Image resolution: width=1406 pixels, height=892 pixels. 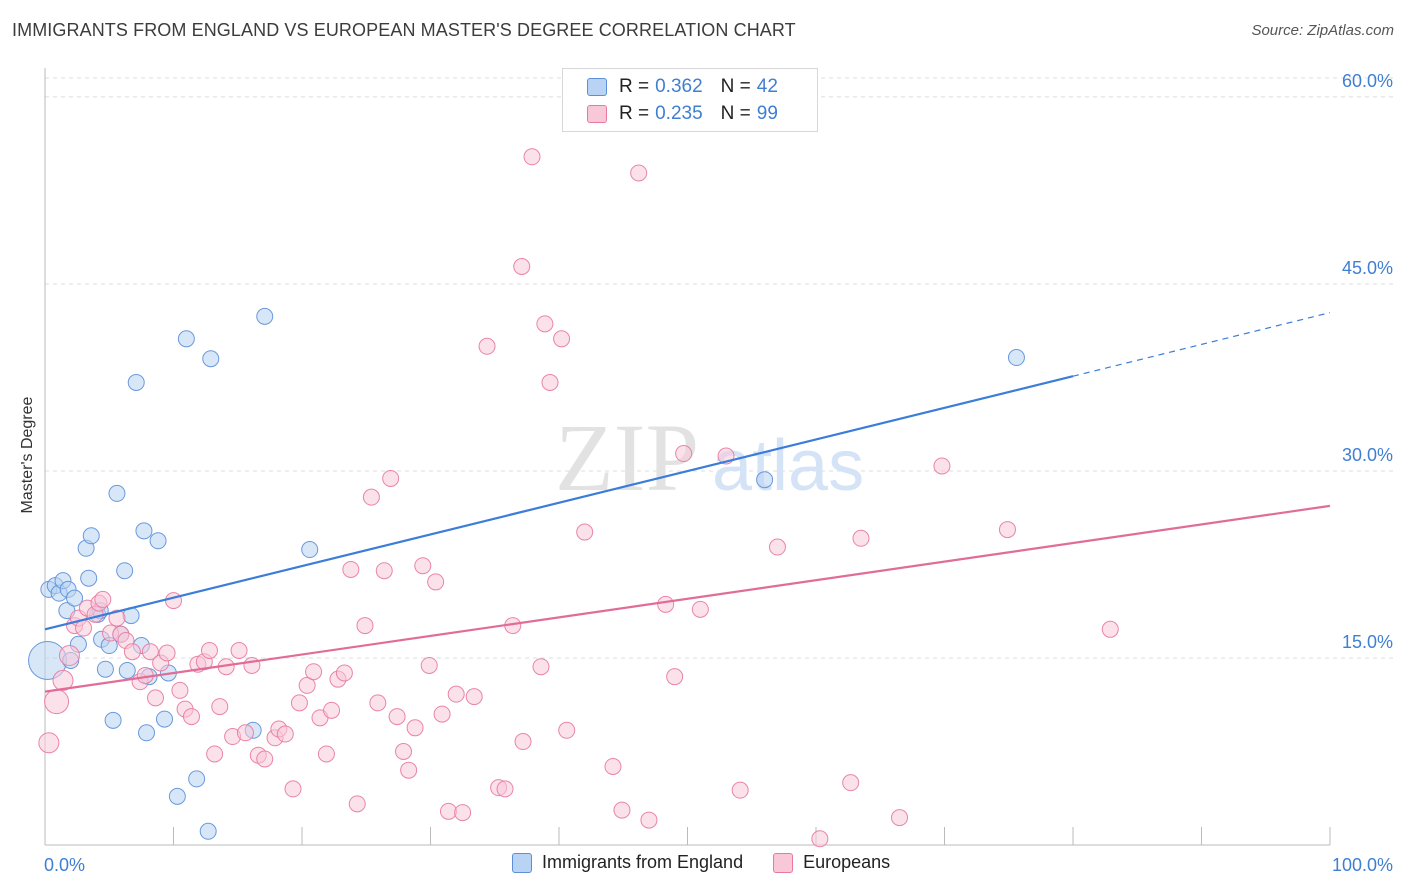 What do you see at coordinates (1322, 30) in the screenshot?
I see `source-label: Source: ZipAtlas.com` at bounding box center [1322, 30].